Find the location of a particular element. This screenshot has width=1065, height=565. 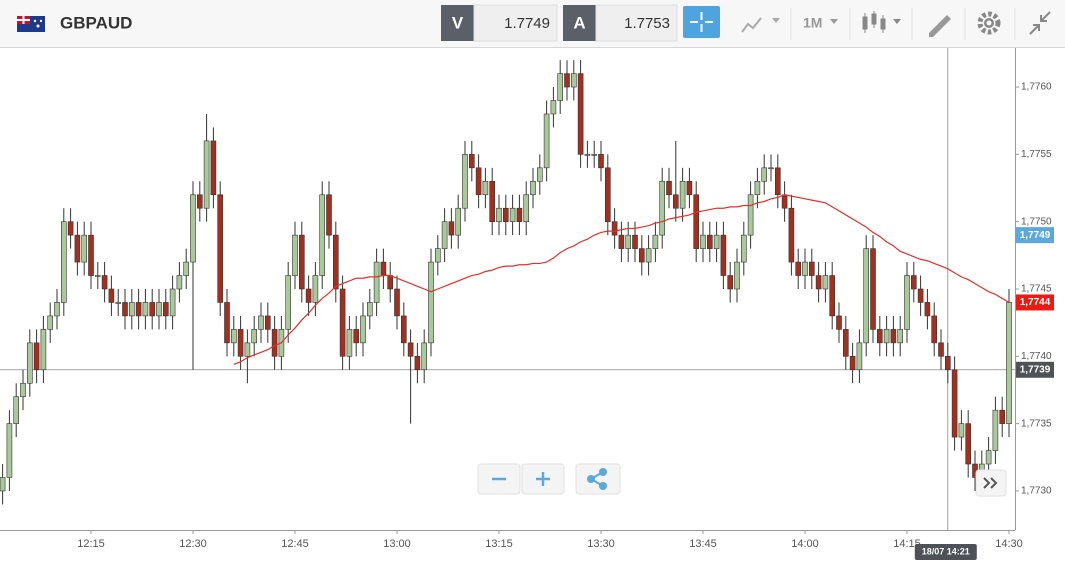

x-tick-label: 12:45 is located at coordinates (295, 544).